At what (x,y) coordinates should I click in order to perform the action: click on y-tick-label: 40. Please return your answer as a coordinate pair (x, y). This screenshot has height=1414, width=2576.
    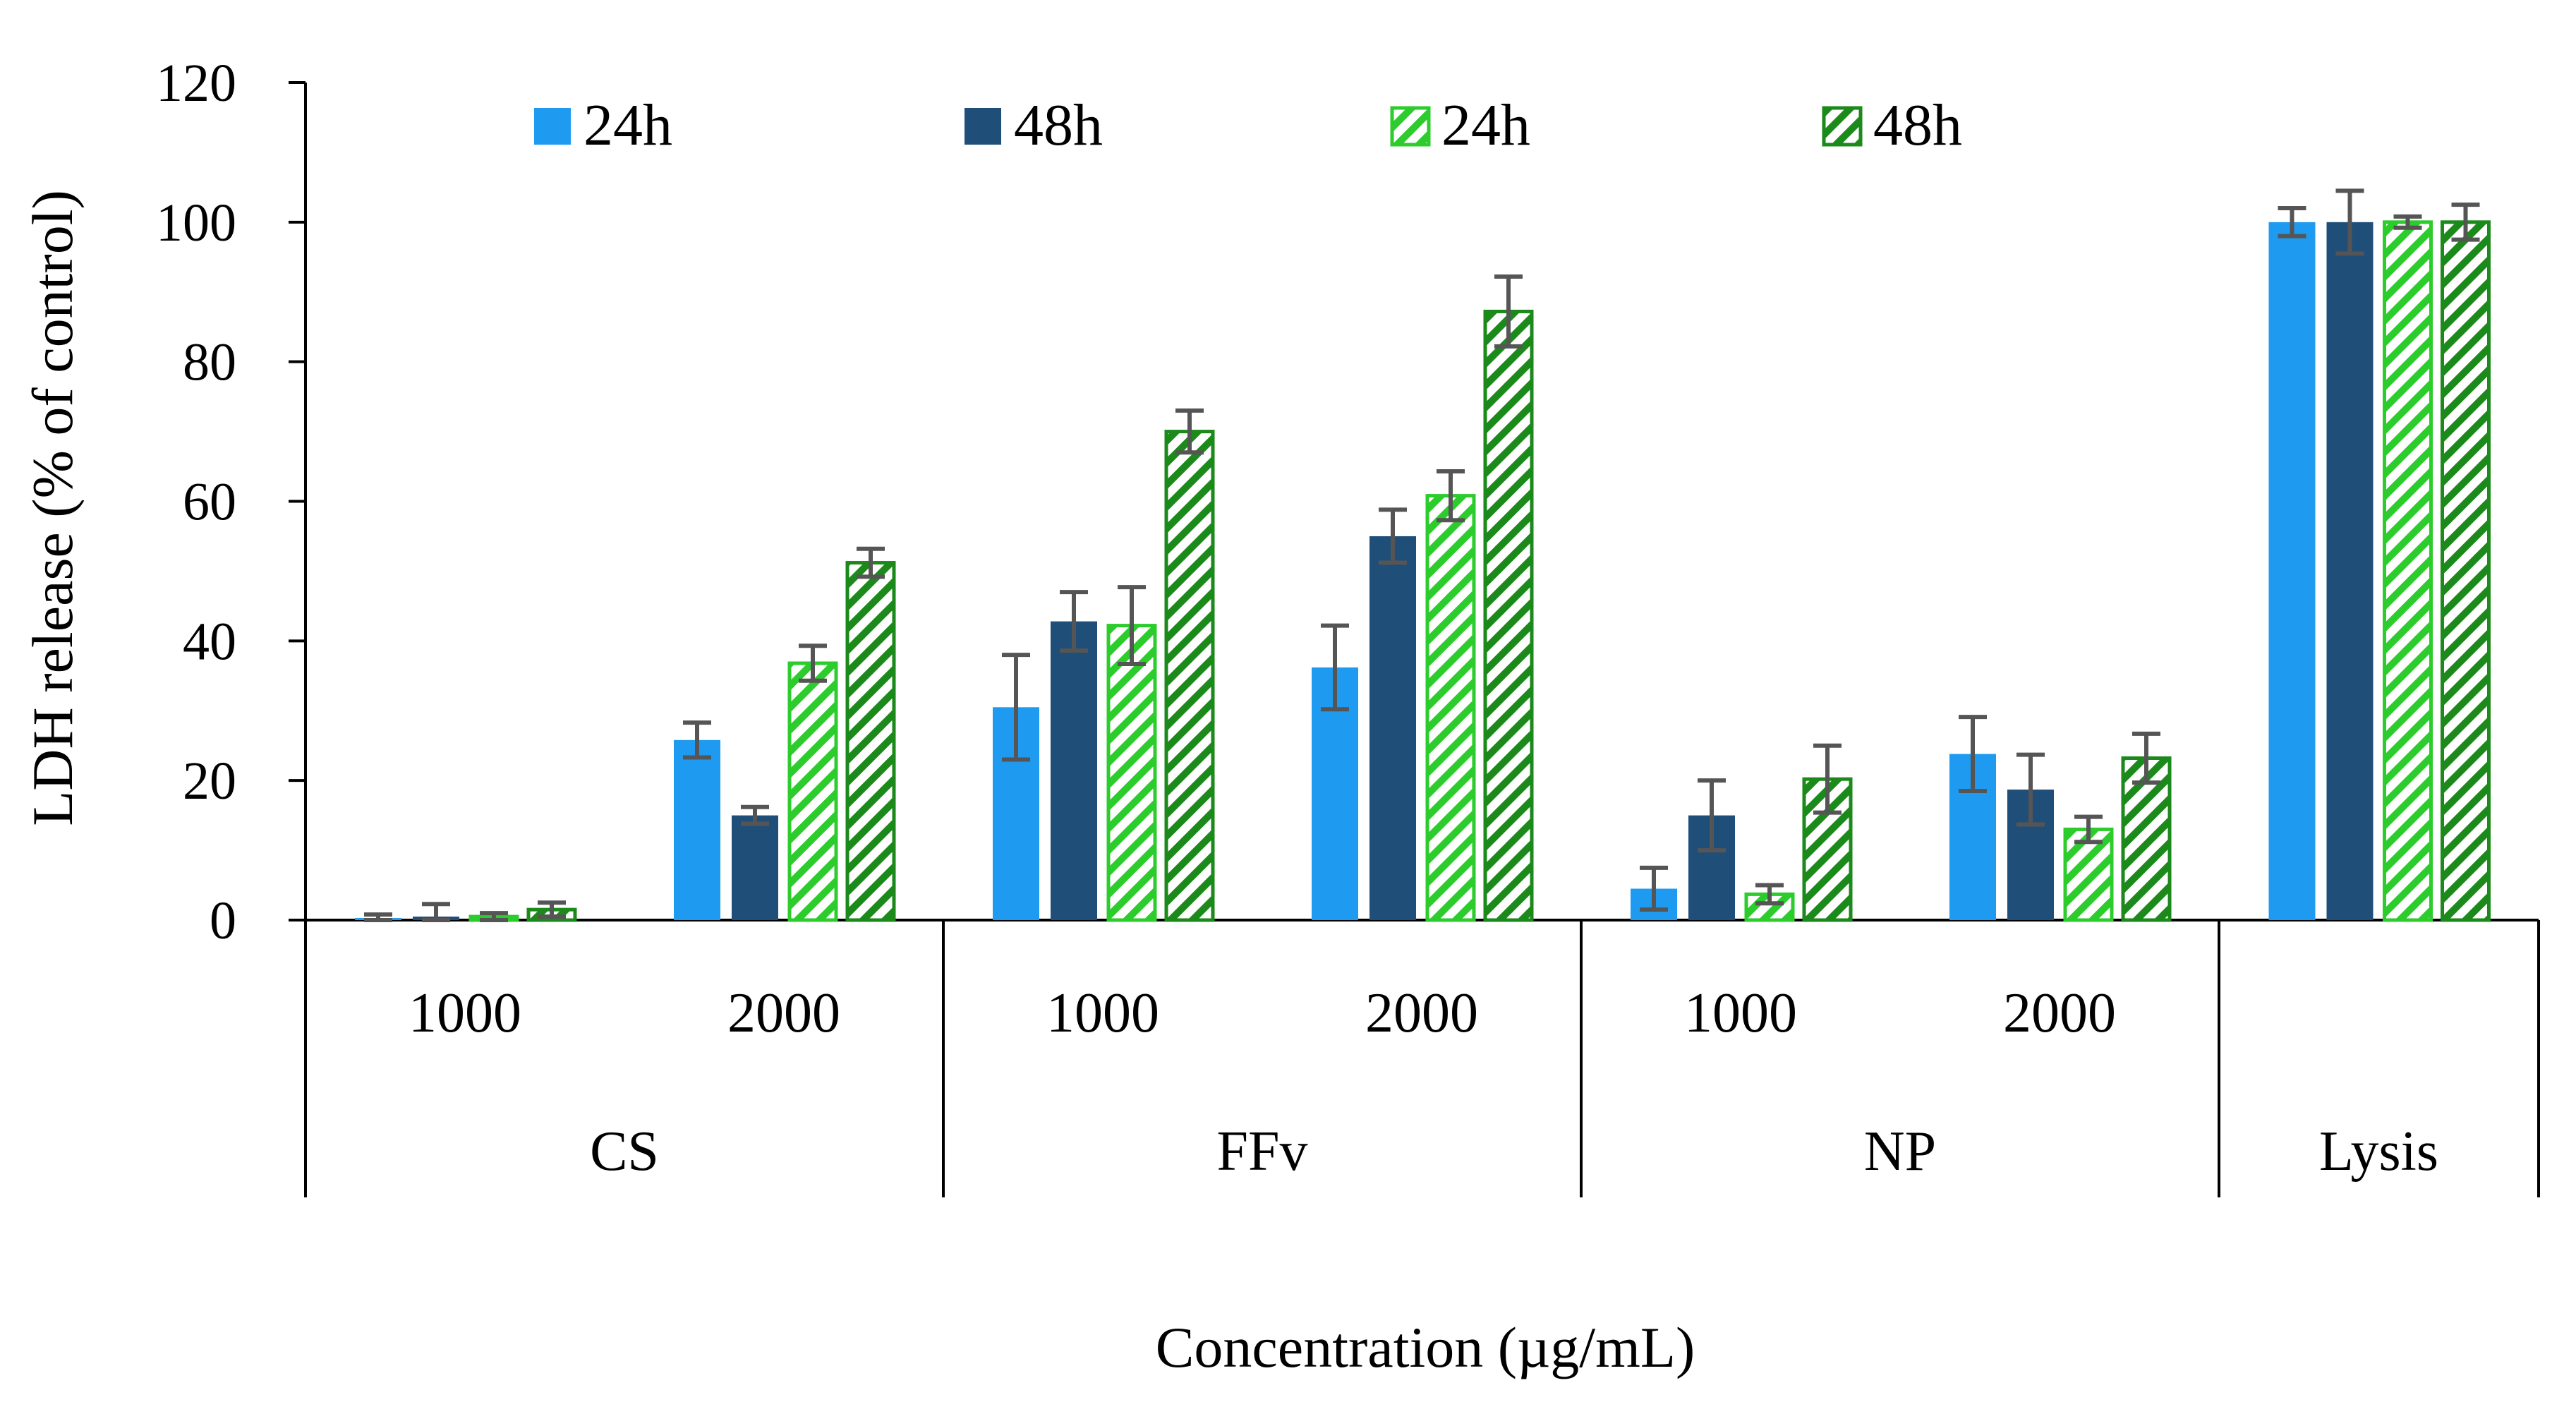
    Looking at the image, I should click on (209, 641).